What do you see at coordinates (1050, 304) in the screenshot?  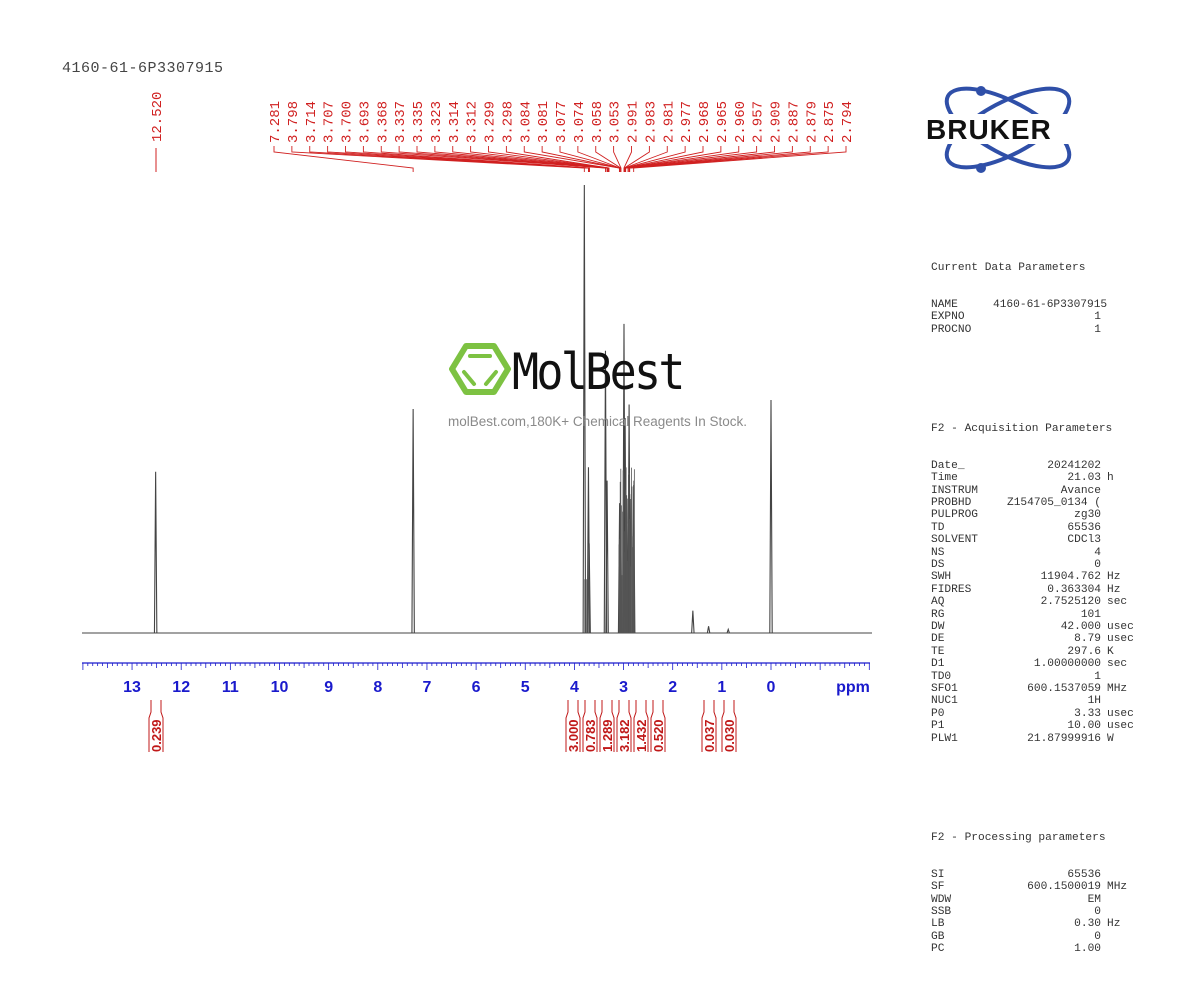 I see `param-value: 4160-61-6P3307915` at bounding box center [1050, 304].